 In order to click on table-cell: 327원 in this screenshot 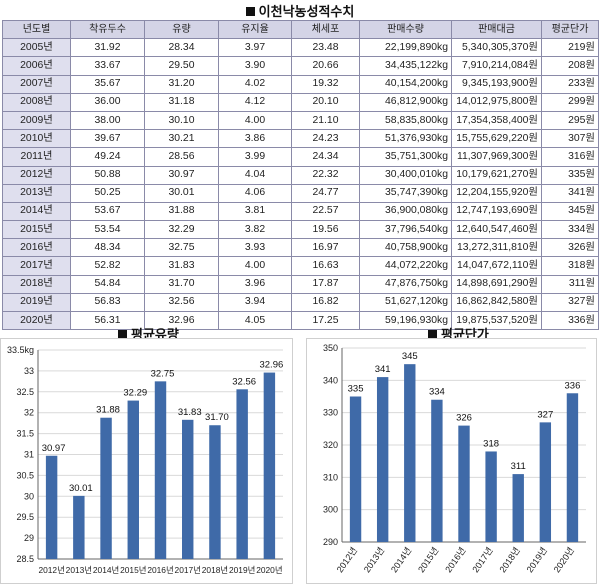, I will do `click(570, 302)`.